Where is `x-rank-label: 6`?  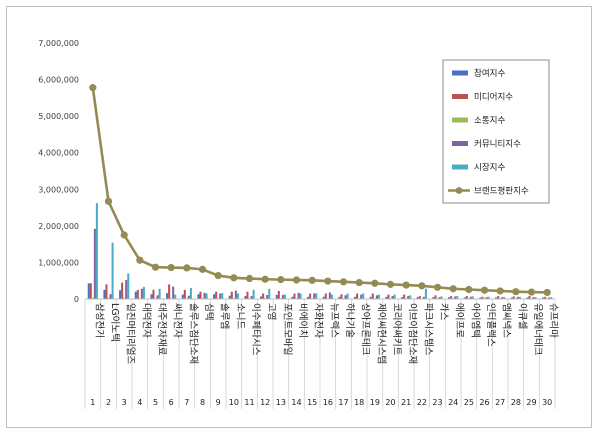
x-rank-label: 6 is located at coordinates (171, 402).